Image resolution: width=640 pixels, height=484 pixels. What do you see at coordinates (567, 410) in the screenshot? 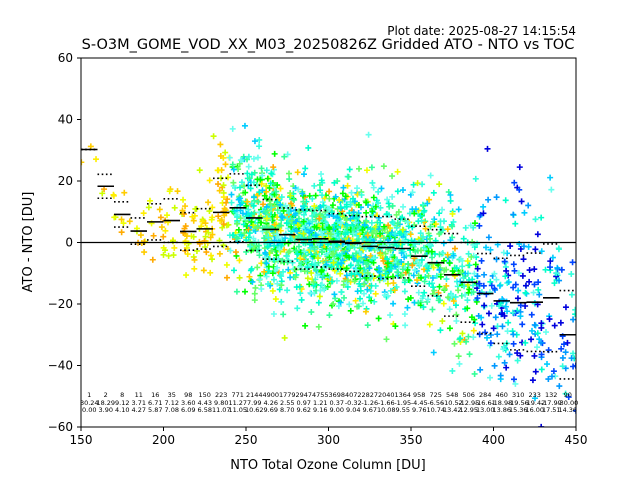
I see `bin-stat-label-stddev: 14.36` at bounding box center [567, 410].